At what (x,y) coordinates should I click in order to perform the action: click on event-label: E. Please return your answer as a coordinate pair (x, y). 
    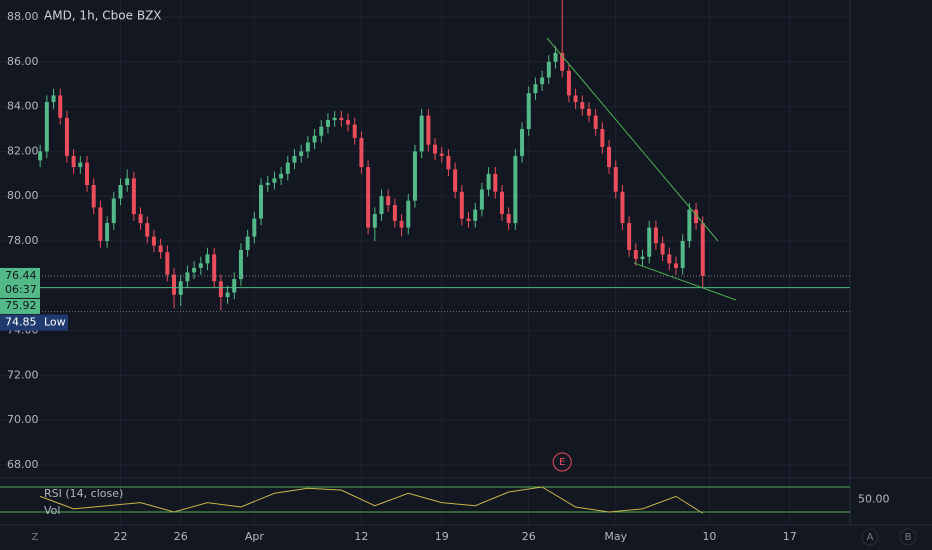
    Looking at the image, I should click on (562, 462).